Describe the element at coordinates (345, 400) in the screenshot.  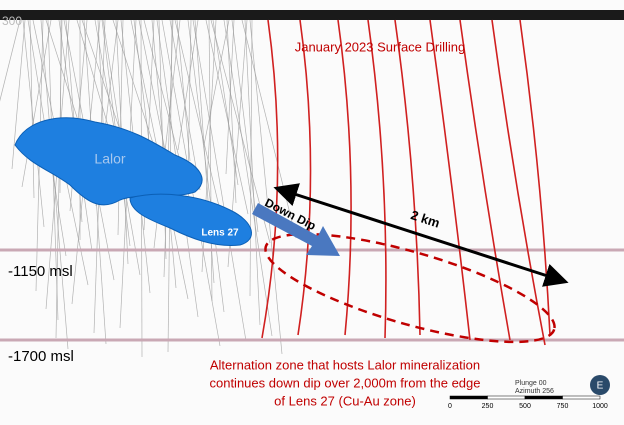
I see `annotation: of Lens 27 (Cu-Au zone)` at that location.